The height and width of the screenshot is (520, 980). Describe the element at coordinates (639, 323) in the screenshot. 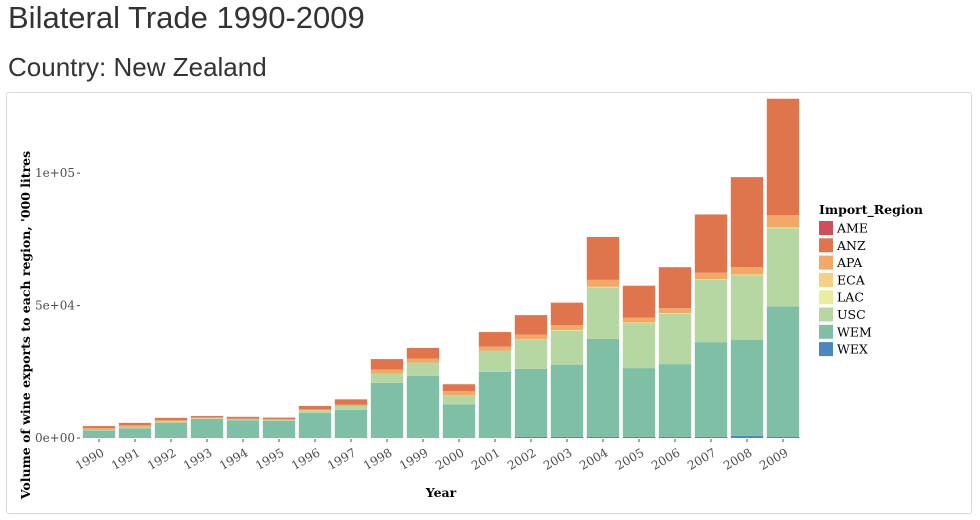

I see `bar-2005-lac` at that location.